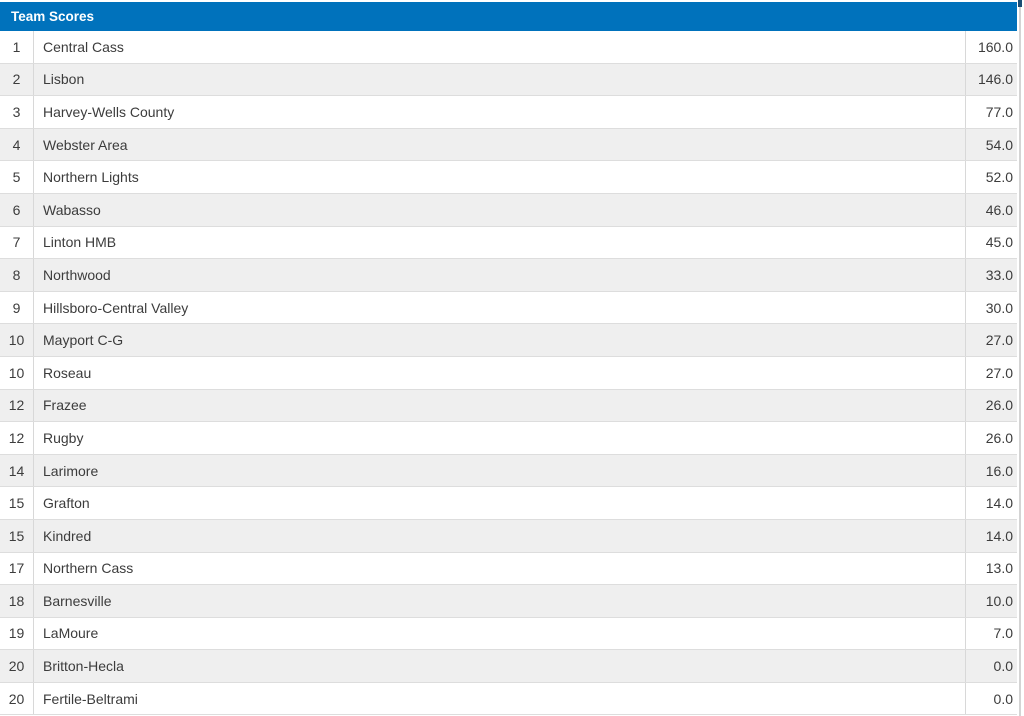 This screenshot has height=716, width=1024. What do you see at coordinates (17, 47) in the screenshot?
I see `rank-cell: 1` at bounding box center [17, 47].